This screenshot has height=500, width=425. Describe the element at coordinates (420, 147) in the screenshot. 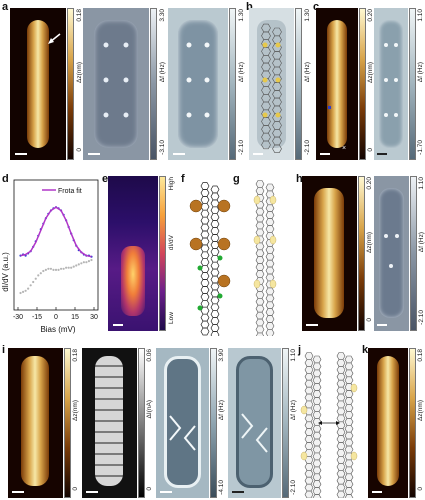

I see `colorbar-c2-bottom: -1.70` at that location.